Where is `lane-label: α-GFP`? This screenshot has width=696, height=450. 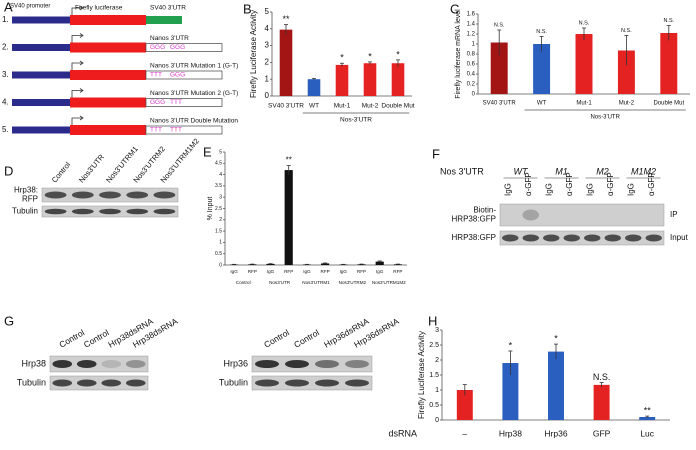 lane-label: α-GFP is located at coordinates (569, 184).